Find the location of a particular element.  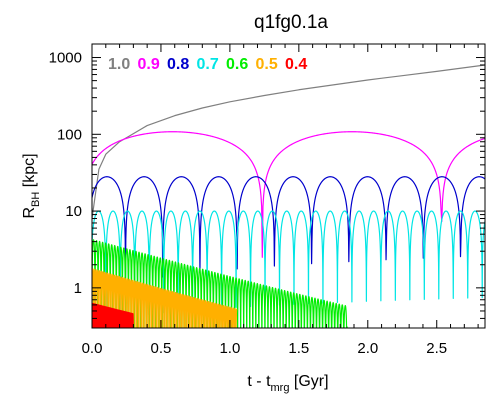

legend: 1.0 0.9 0.8 0.7 0.6 0.5 0.4 is located at coordinates (207, 64).